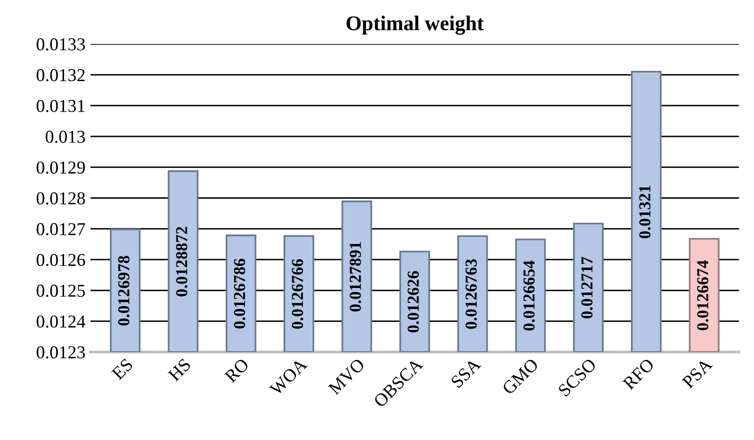 The width and height of the screenshot is (754, 440). What do you see at coordinates (60, 352) in the screenshot?
I see `y-tick-label: 0.0123` at bounding box center [60, 352].